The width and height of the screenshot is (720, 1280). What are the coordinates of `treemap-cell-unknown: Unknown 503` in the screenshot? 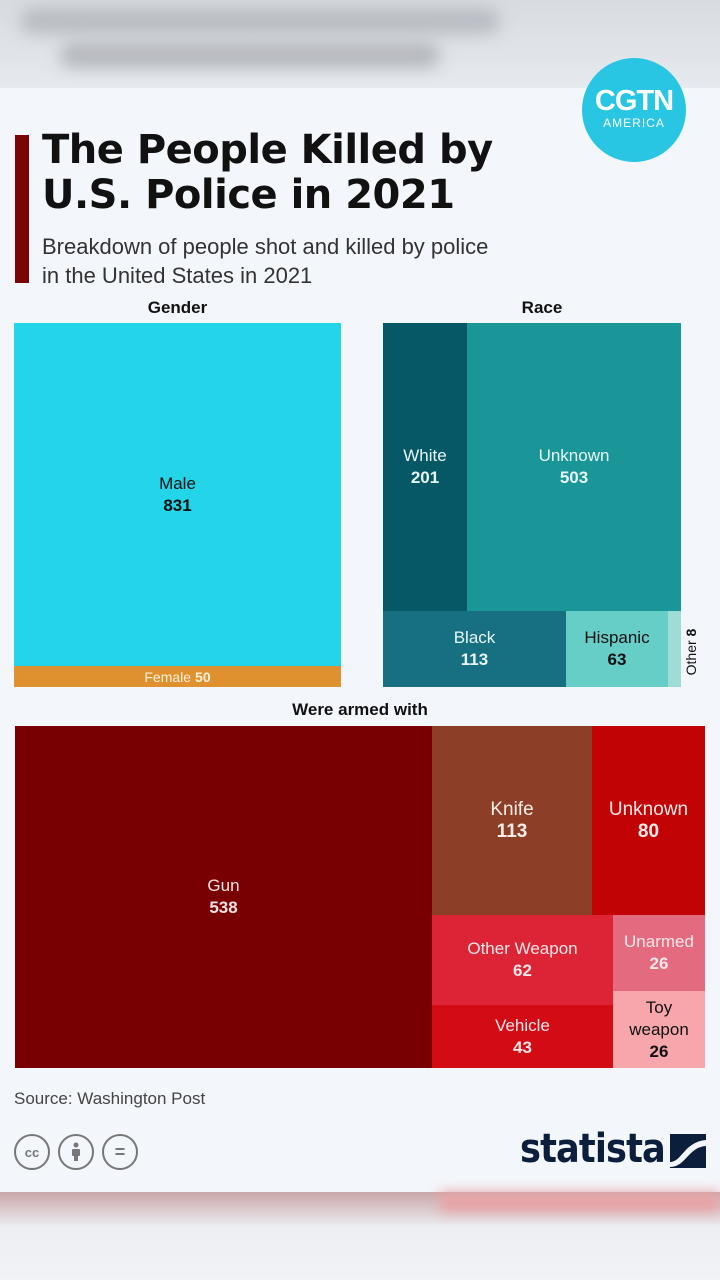 It's located at (574, 467).